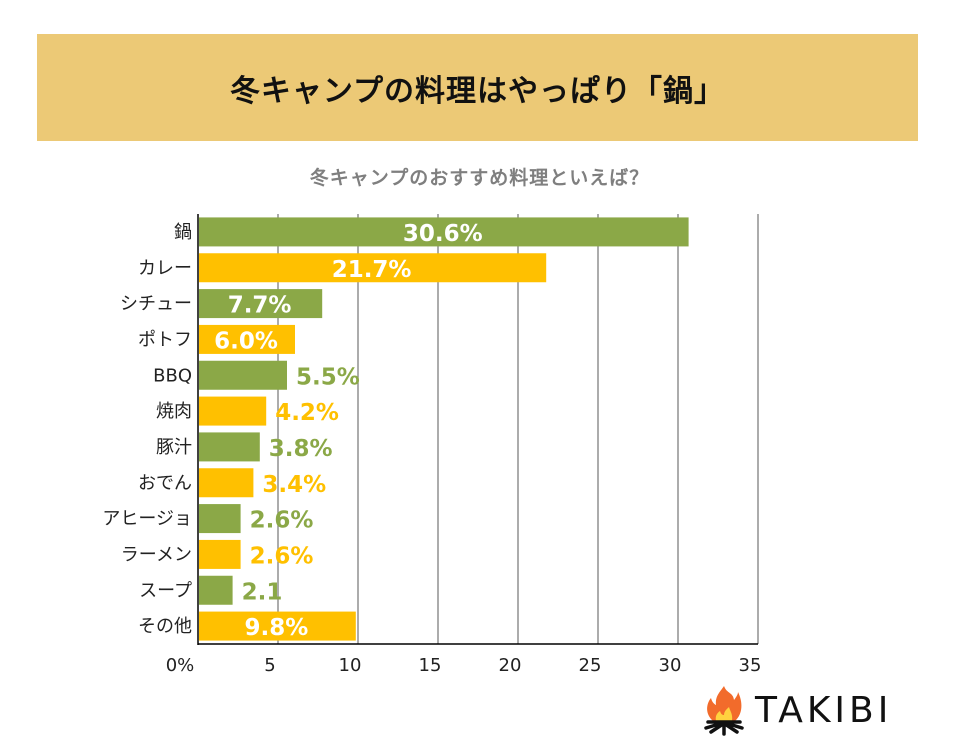 This screenshot has width=959, height=755. What do you see at coordinates (294, 485) in the screenshot?
I see `data-label: 3.4%` at bounding box center [294, 485].